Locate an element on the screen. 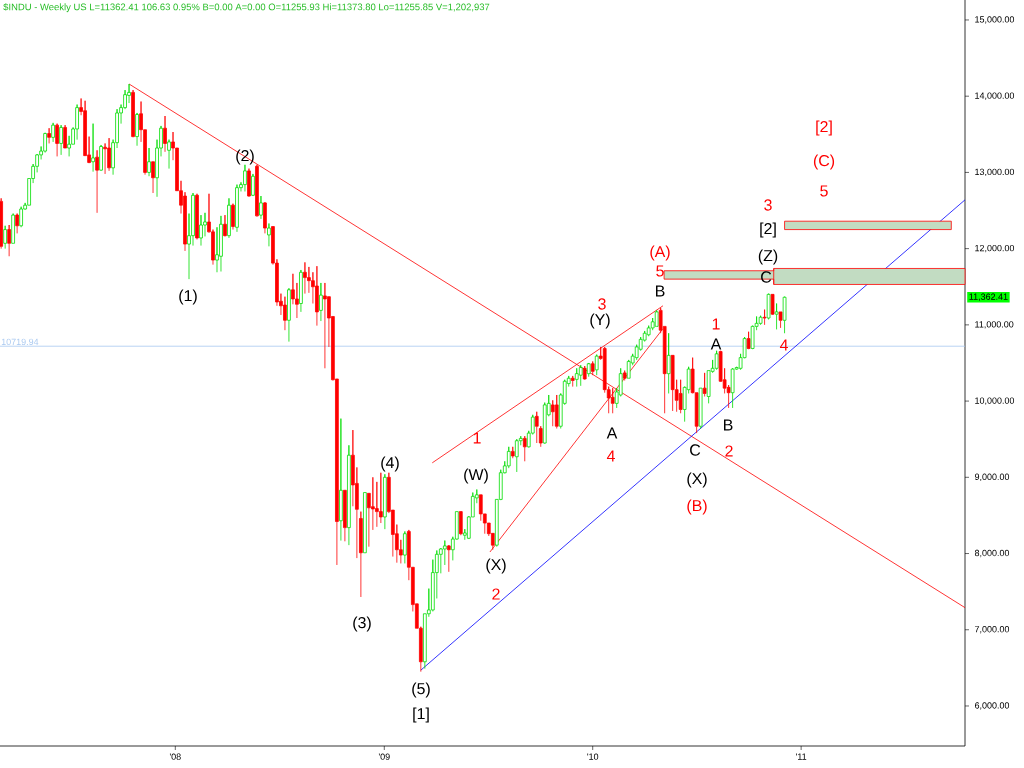  ref-line-label: 10719.94 is located at coordinates (20, 342).